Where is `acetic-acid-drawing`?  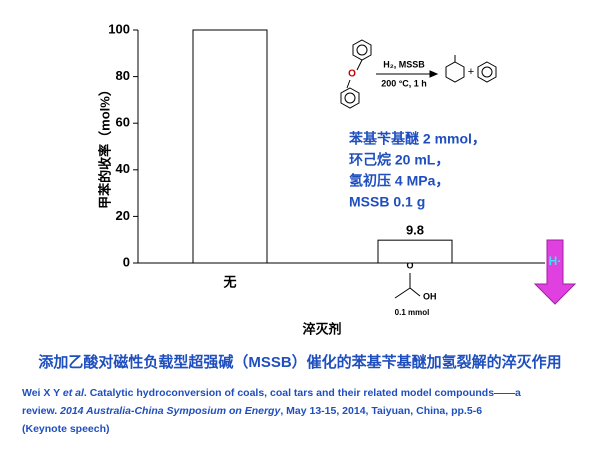
acetic-acid-drawing is located at coordinates (407, 286).